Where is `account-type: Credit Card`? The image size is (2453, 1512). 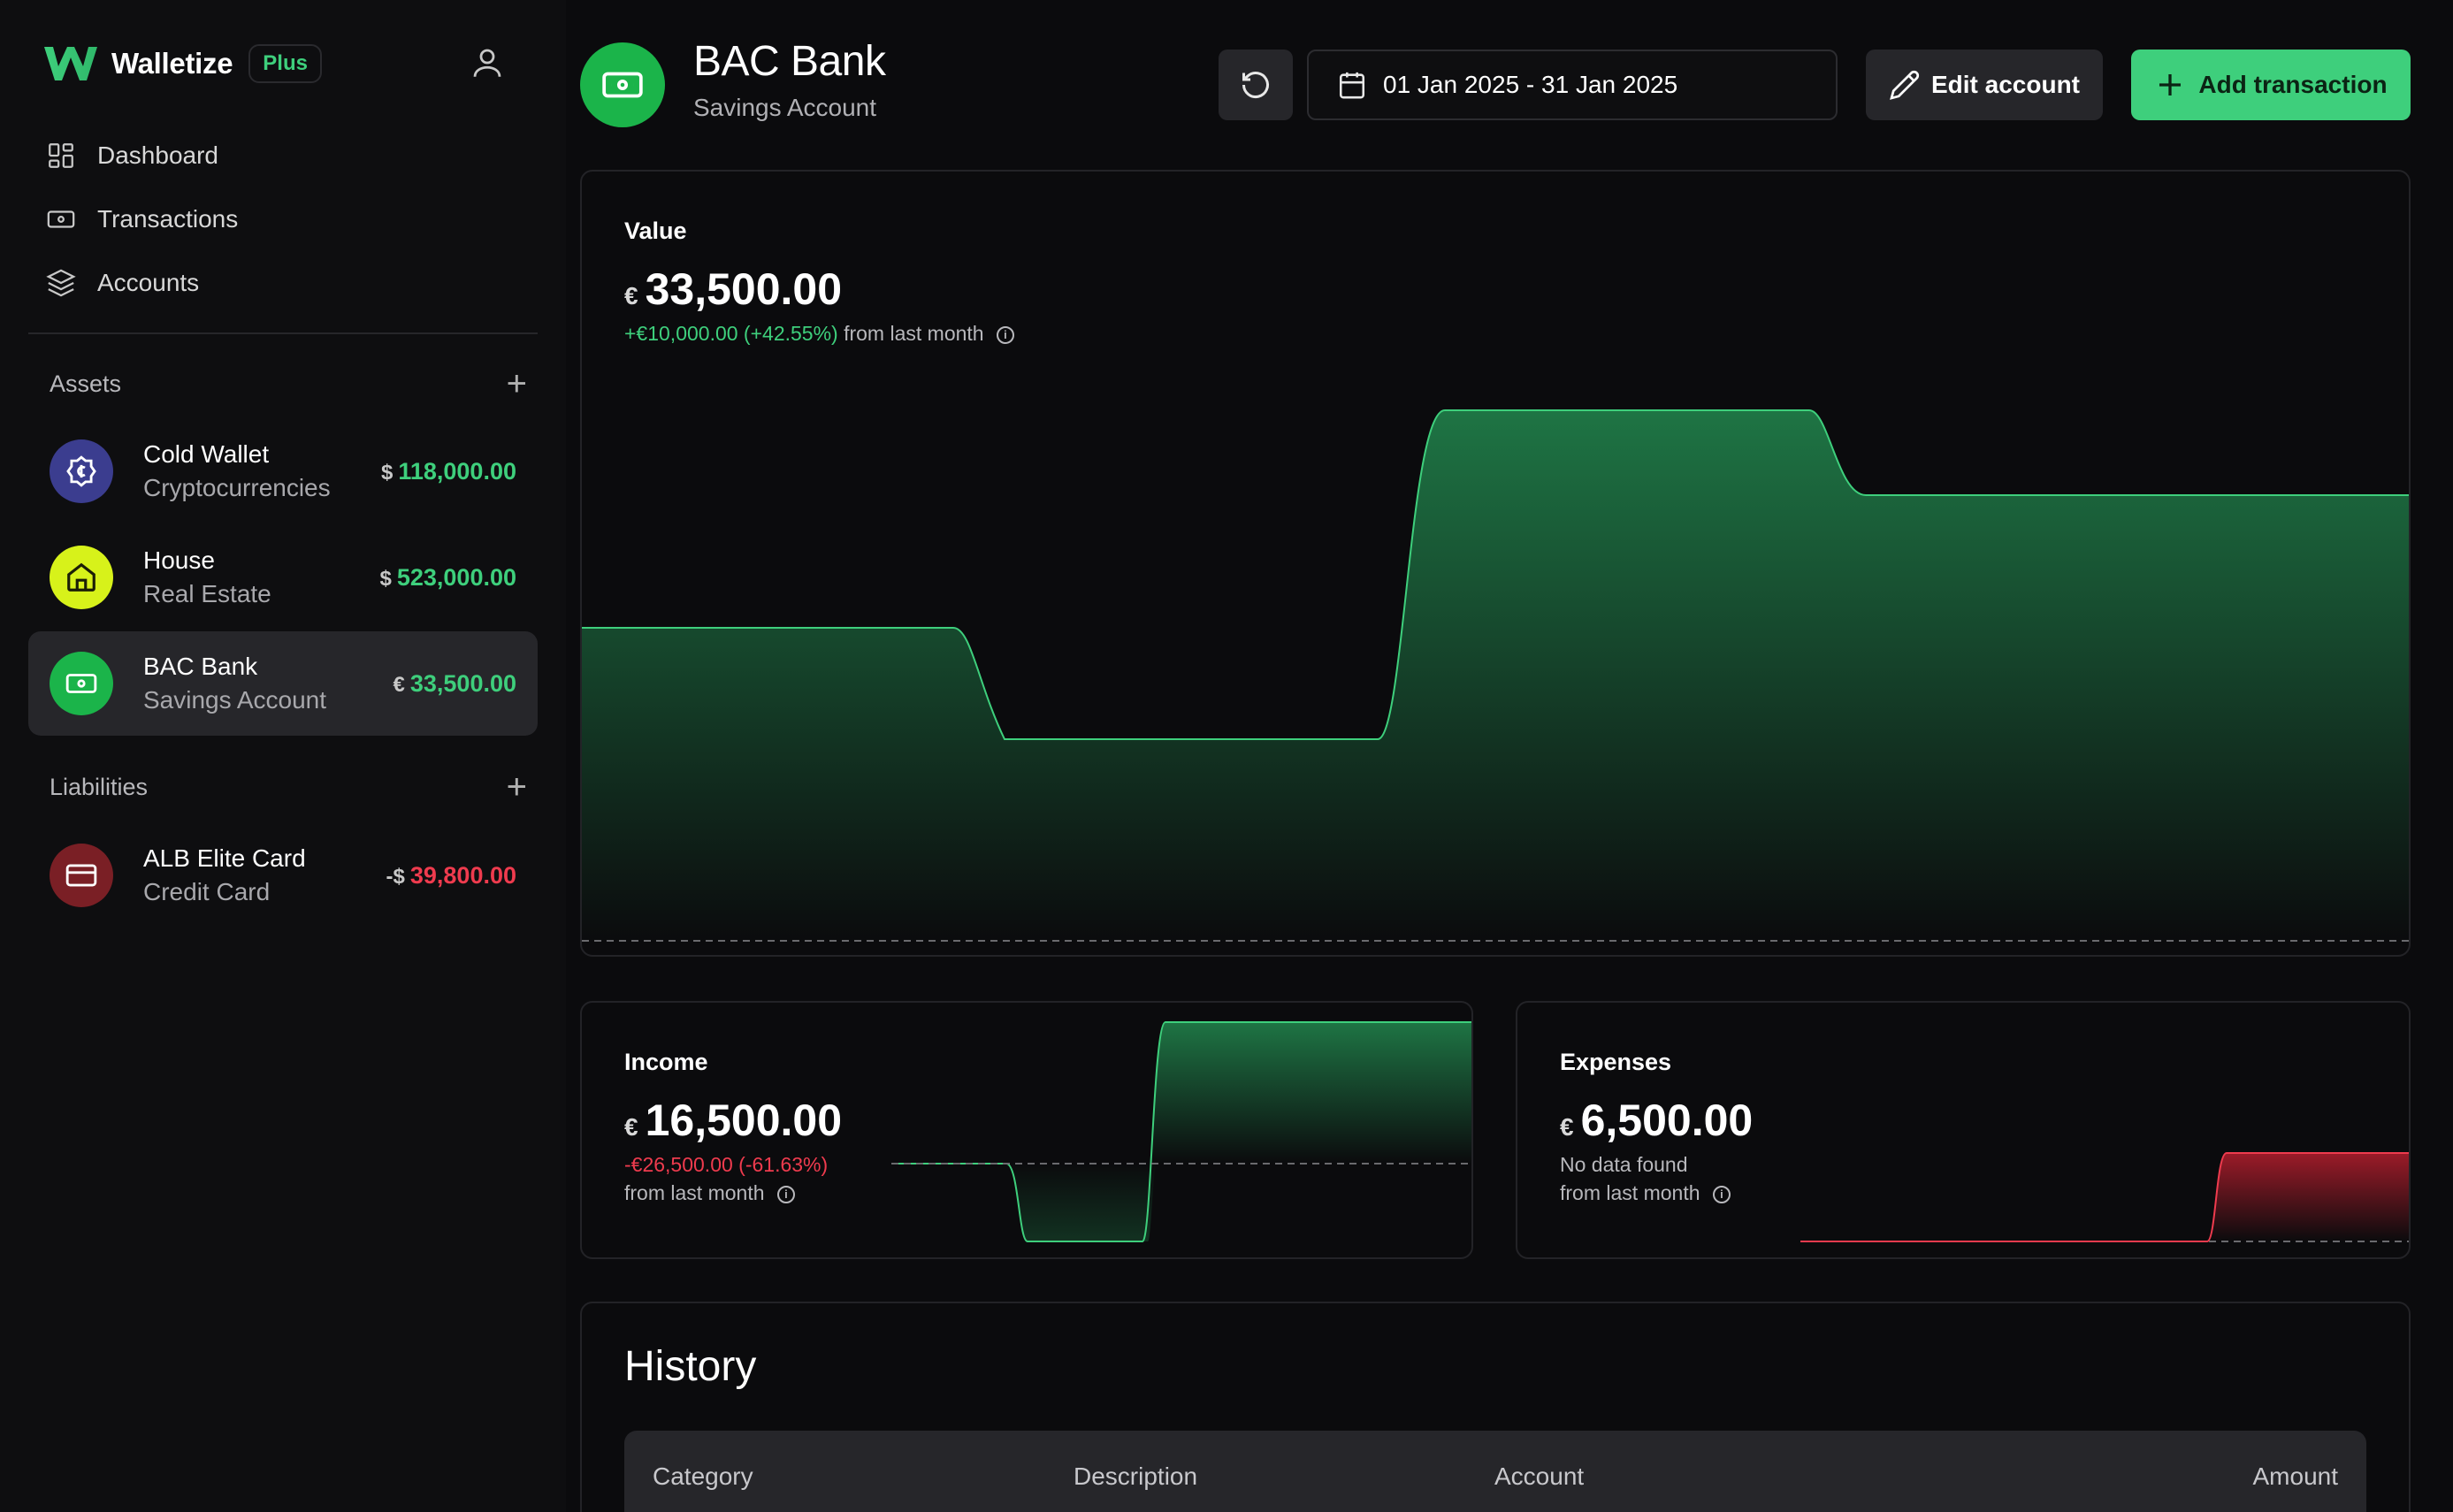 account-type: Credit Card is located at coordinates (207, 891).